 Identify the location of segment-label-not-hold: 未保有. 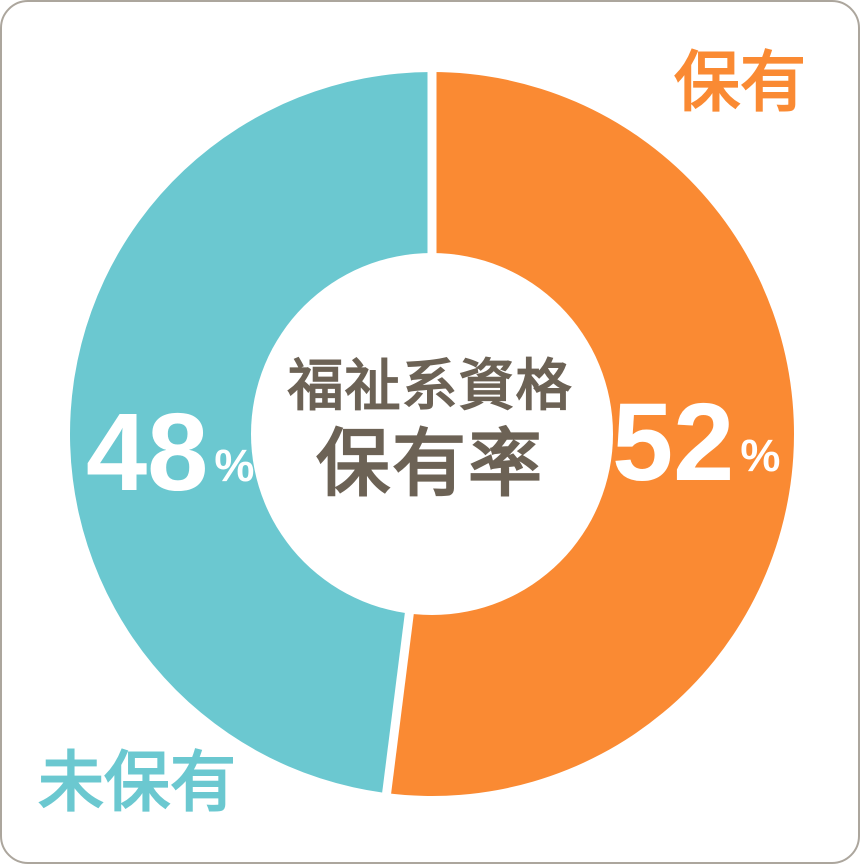
(137, 782).